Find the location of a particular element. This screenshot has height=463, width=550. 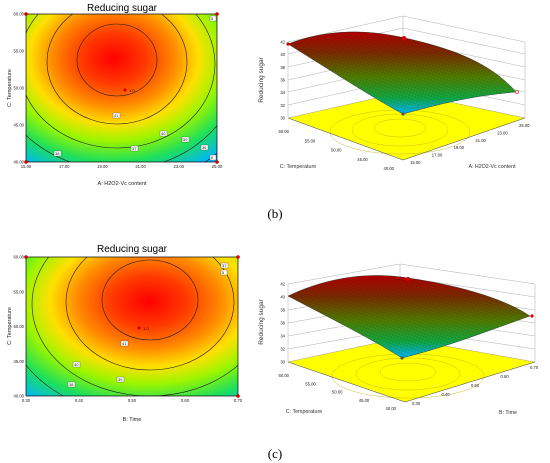

z-tick-label: 36 is located at coordinates (282, 323).